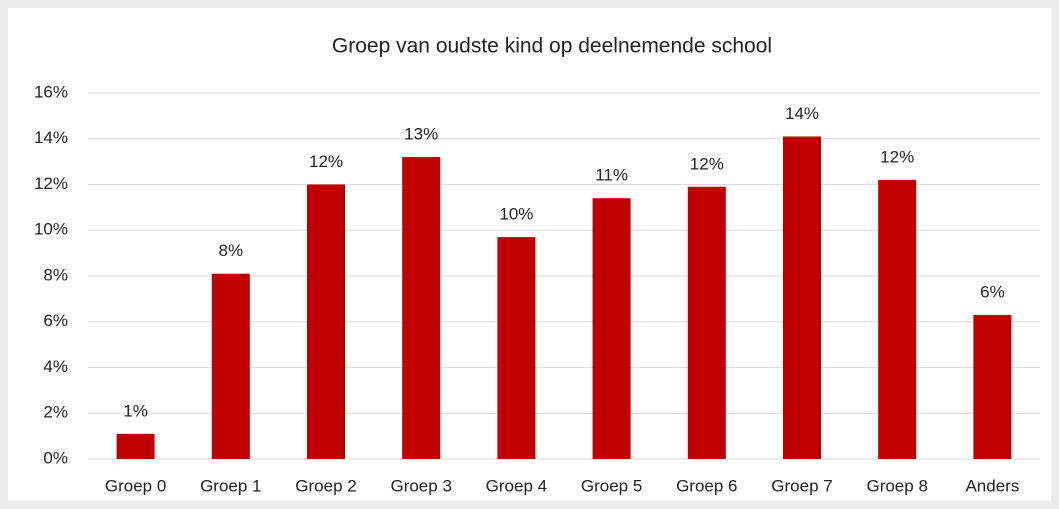  I want to click on data-label: 1%, so click(135, 410).